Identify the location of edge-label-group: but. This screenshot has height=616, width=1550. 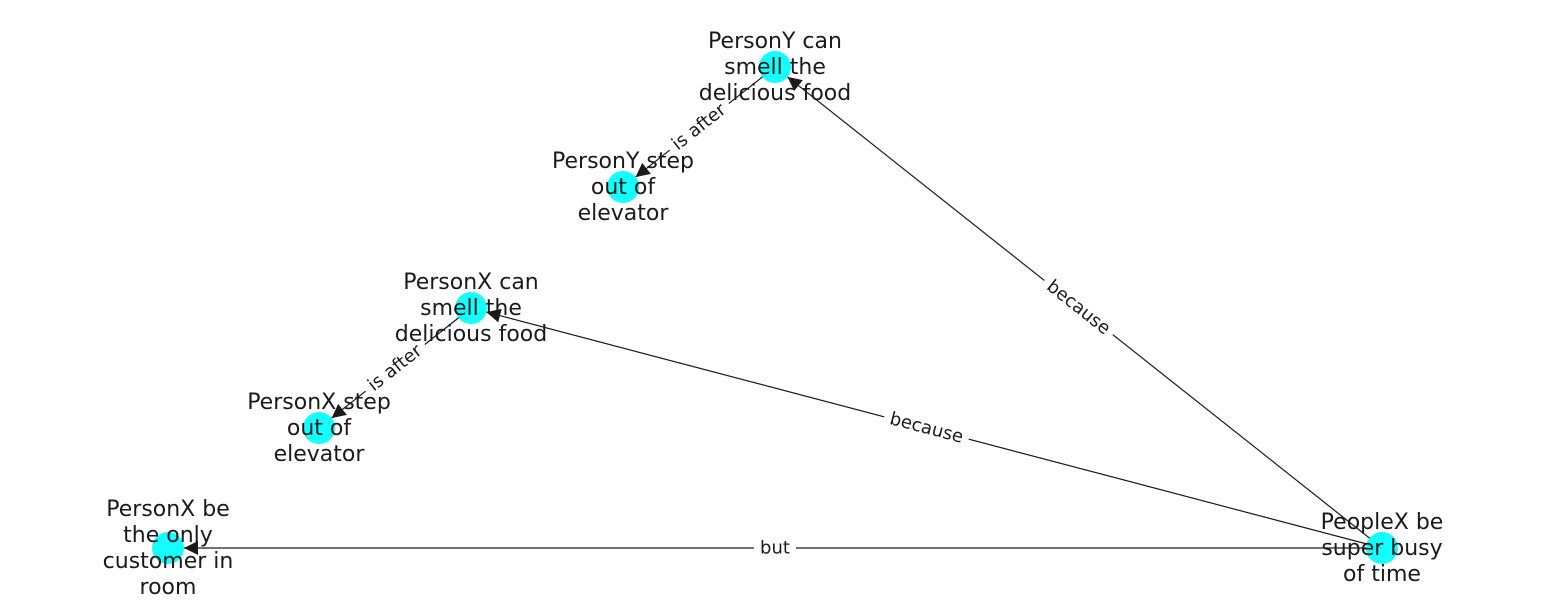
(775, 548).